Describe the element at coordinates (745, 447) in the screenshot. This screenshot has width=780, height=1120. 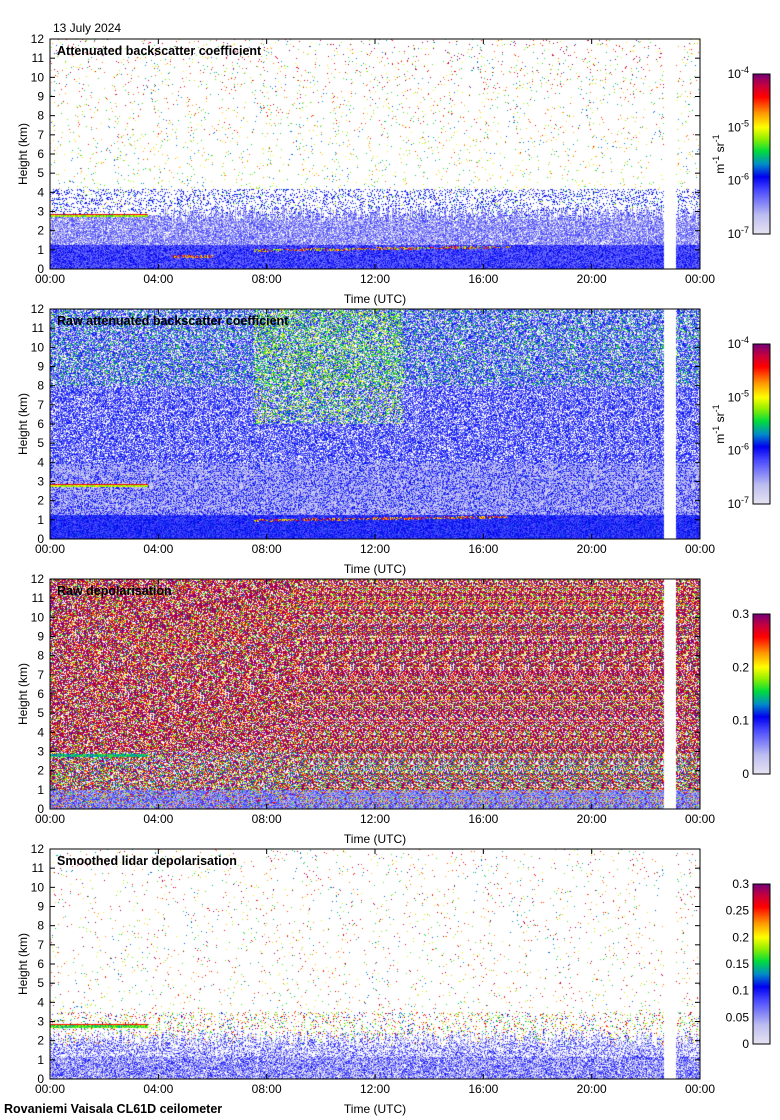
I see `tick-exponent: -6` at that location.